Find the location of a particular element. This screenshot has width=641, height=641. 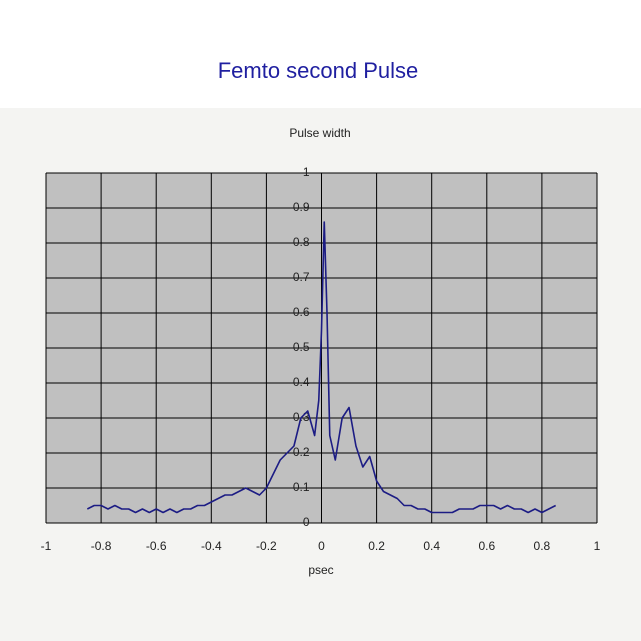

y-tick-label: 0.1 is located at coordinates (301, 487).